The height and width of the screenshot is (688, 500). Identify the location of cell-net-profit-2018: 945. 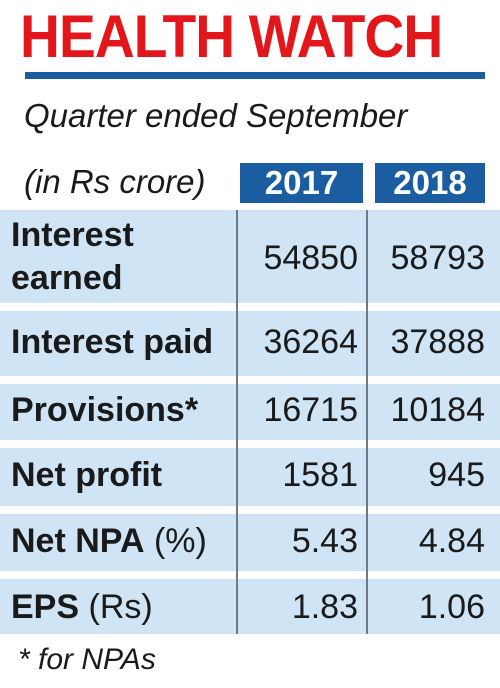
(456, 475).